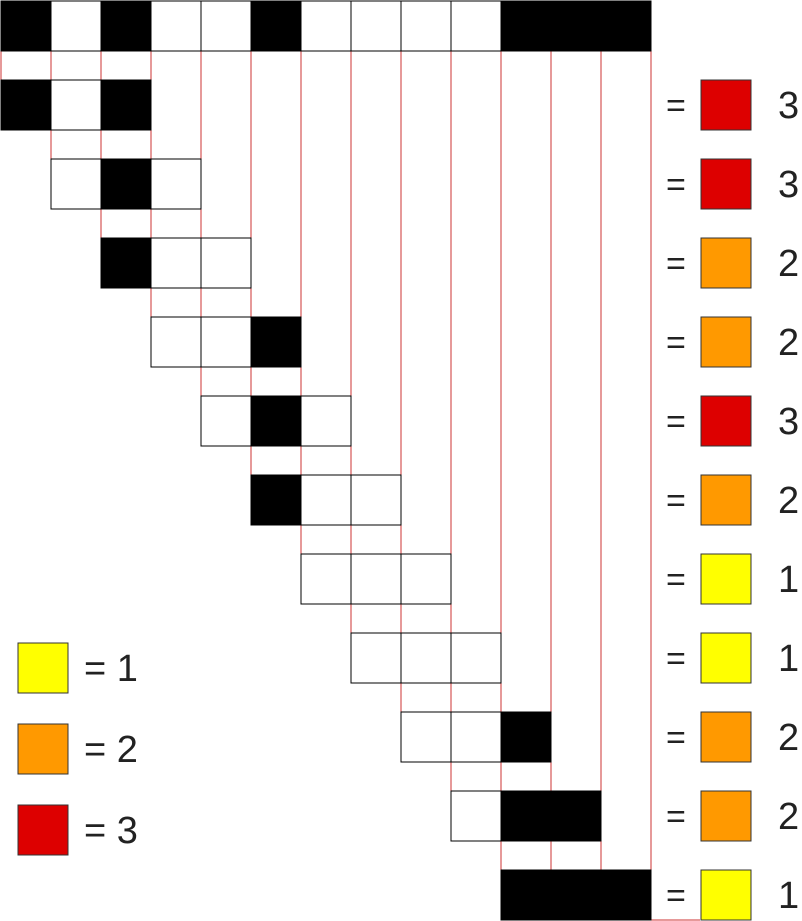  Describe the element at coordinates (111, 831) in the screenshot. I see `legend-label: = 3` at that location.